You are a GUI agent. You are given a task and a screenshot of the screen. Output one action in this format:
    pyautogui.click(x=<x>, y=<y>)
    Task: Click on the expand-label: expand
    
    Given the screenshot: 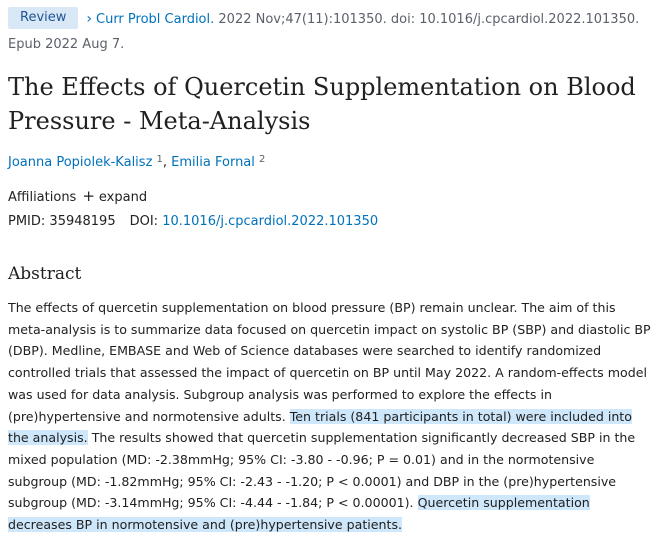 What is the action you would take?
    pyautogui.click(x=123, y=197)
    